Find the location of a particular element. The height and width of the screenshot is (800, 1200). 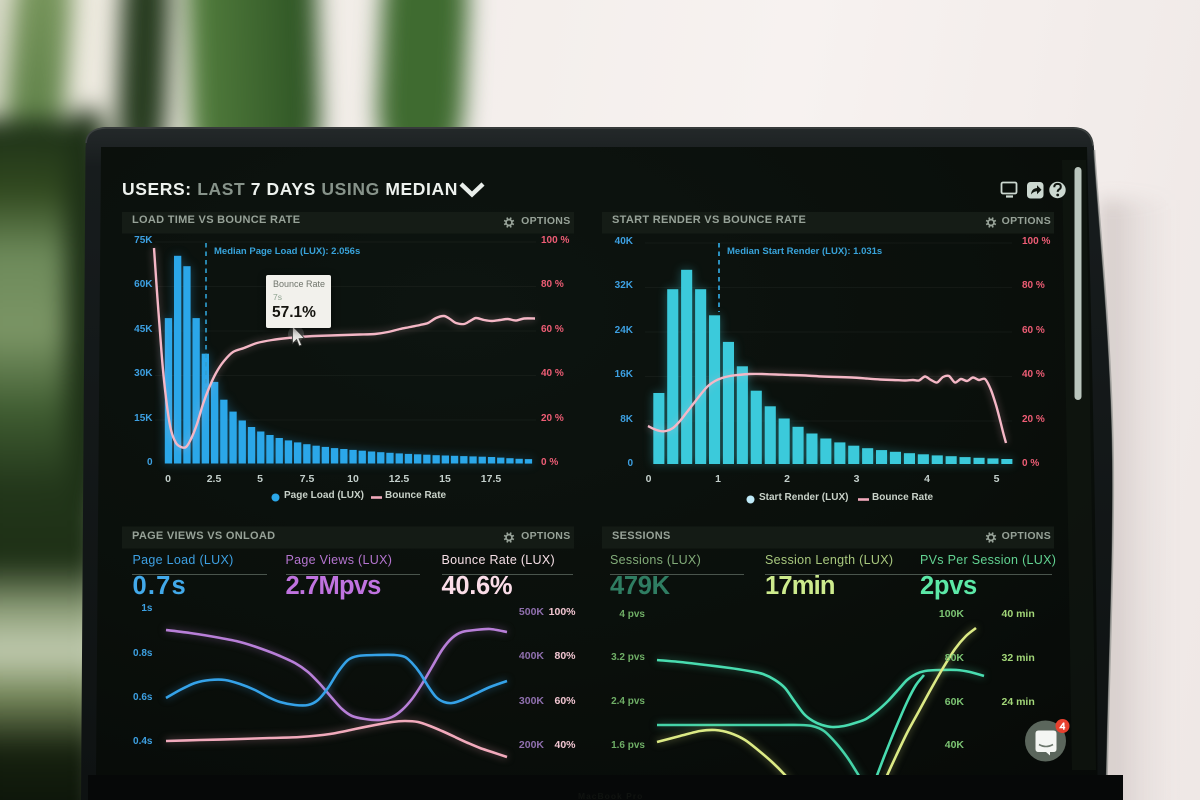

svg-text: MacBook Pro is located at coordinates (610, 795).